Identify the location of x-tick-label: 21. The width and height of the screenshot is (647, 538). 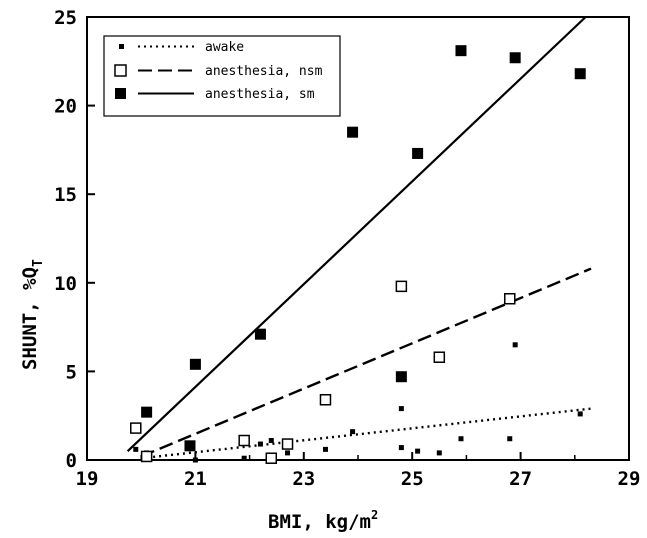
(195, 479).